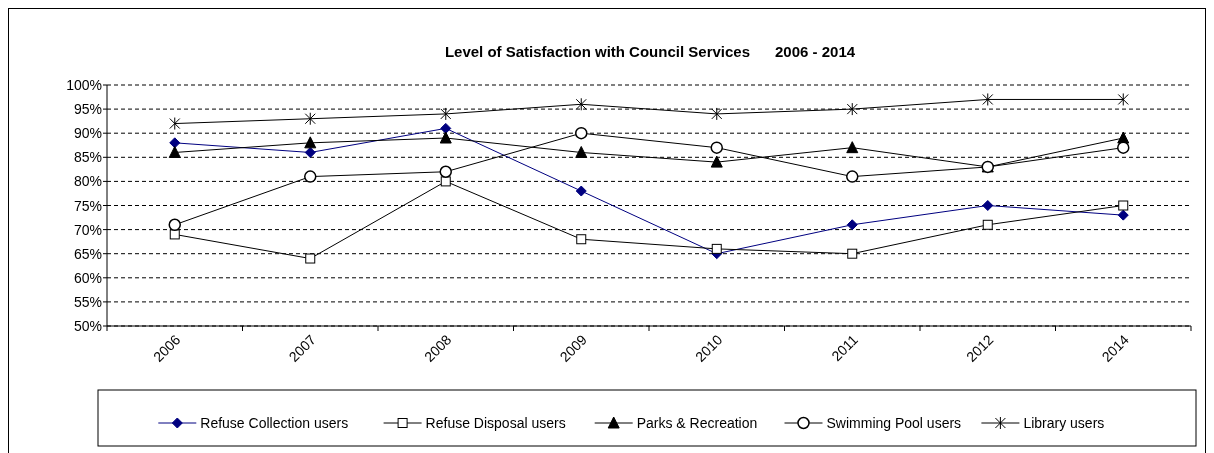  I want to click on y-tick-label: 100%, so click(84, 85).